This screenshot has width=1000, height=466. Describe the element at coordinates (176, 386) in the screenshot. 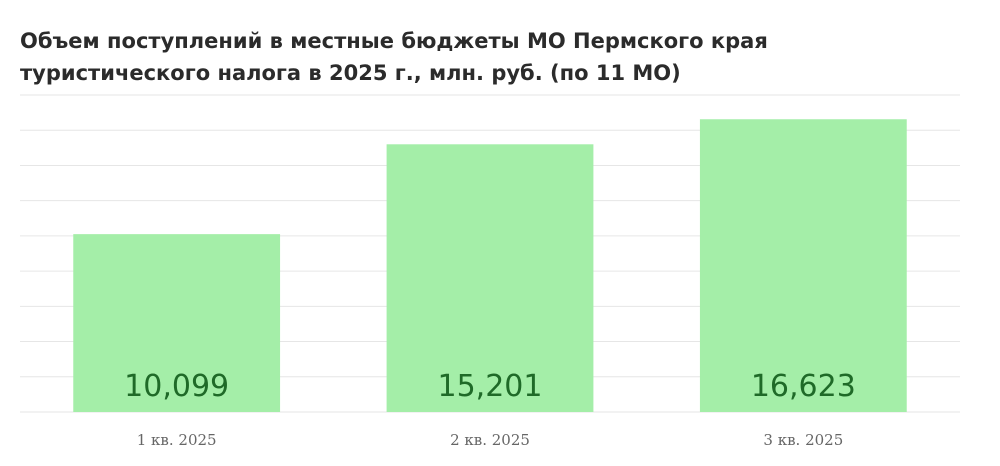

I see `value-label: 10,099` at that location.